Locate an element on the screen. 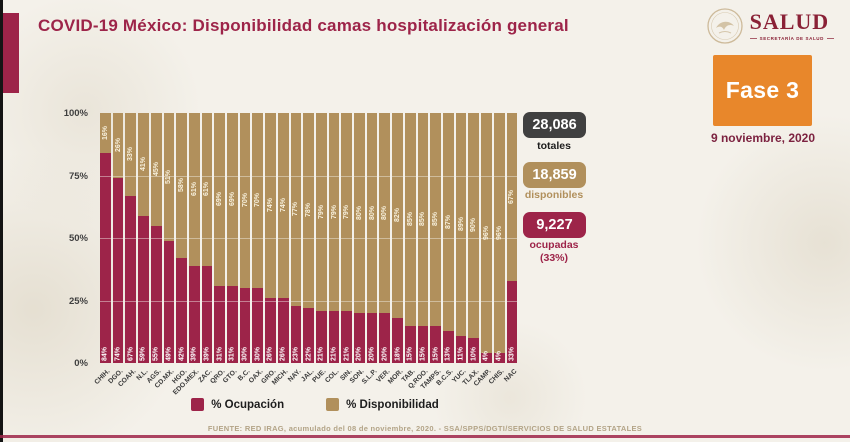 The width and height of the screenshot is (850, 442). y-tick-50: 50% is located at coordinates (78, 238).